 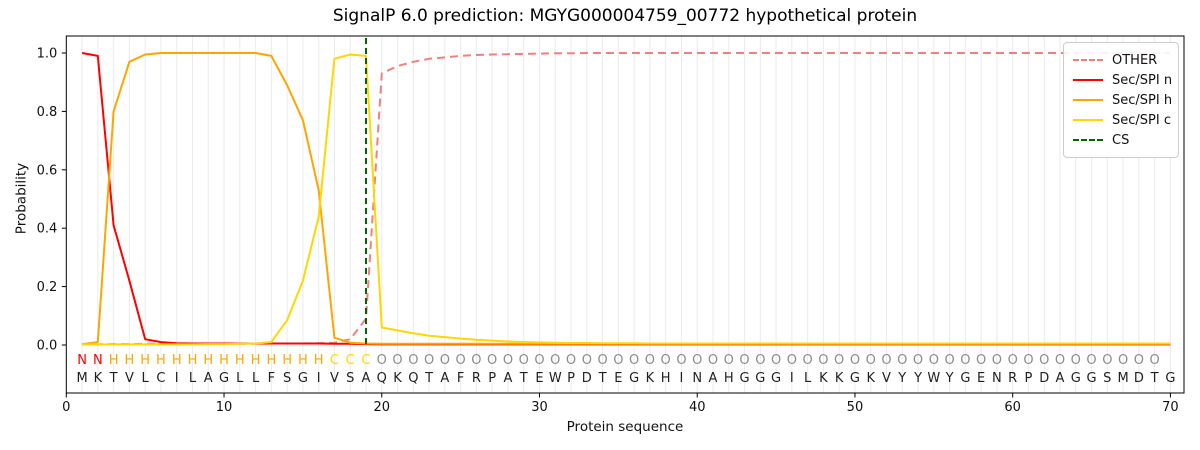 What do you see at coordinates (47, 54) in the screenshot?
I see `y-tick-label: 1.0` at bounding box center [47, 54].